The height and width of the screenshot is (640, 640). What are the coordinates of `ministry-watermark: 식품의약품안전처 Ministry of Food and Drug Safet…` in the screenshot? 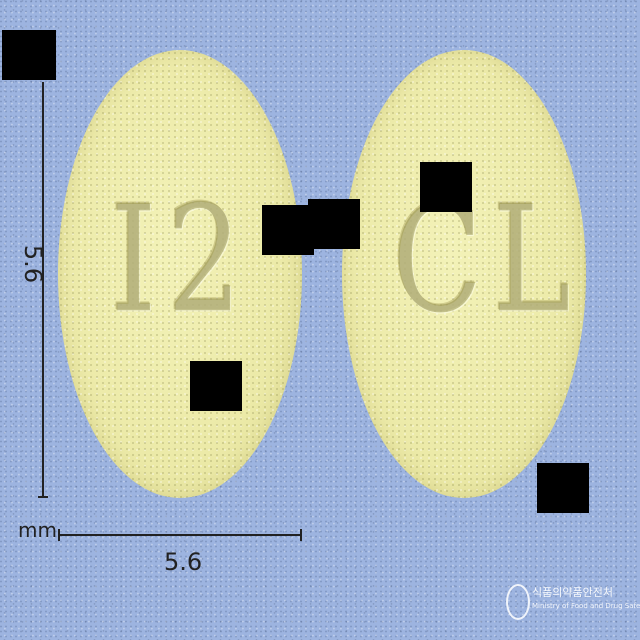 It's located at (573, 602).